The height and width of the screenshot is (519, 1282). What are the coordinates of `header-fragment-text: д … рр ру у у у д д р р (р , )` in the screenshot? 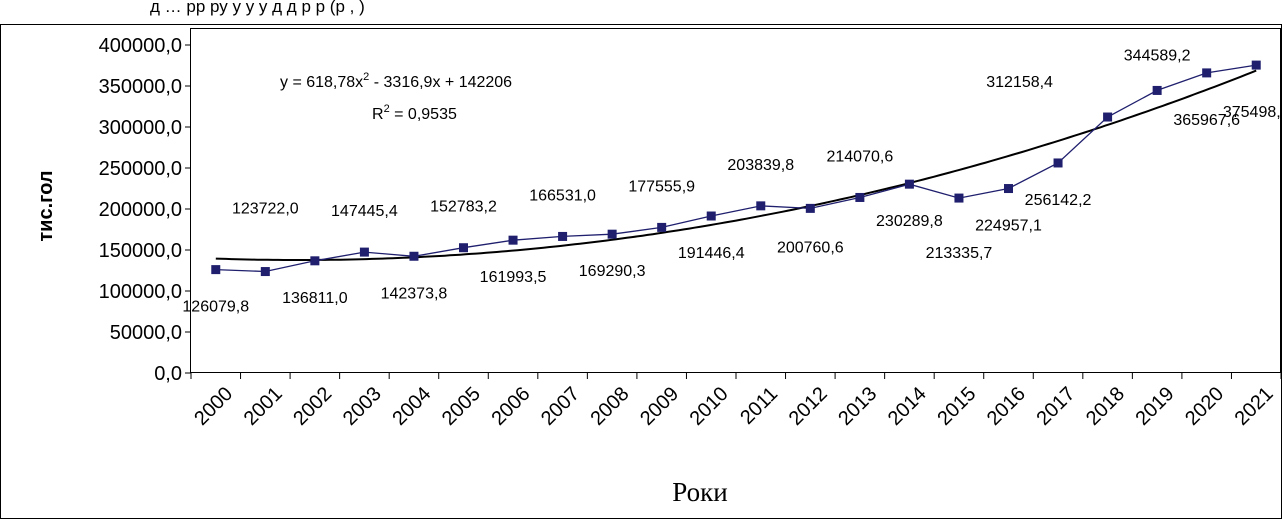 It's located at (257, 8).